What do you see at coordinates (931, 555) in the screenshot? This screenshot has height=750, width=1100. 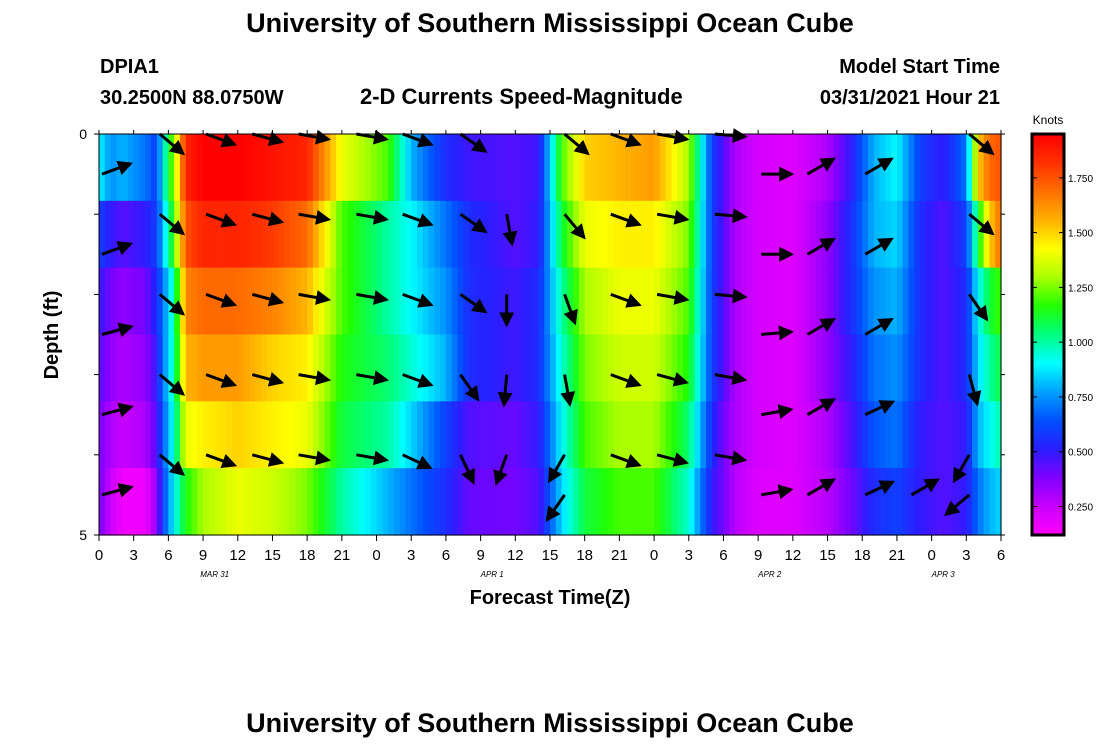 I see `x-tick-label: 0` at bounding box center [931, 555].